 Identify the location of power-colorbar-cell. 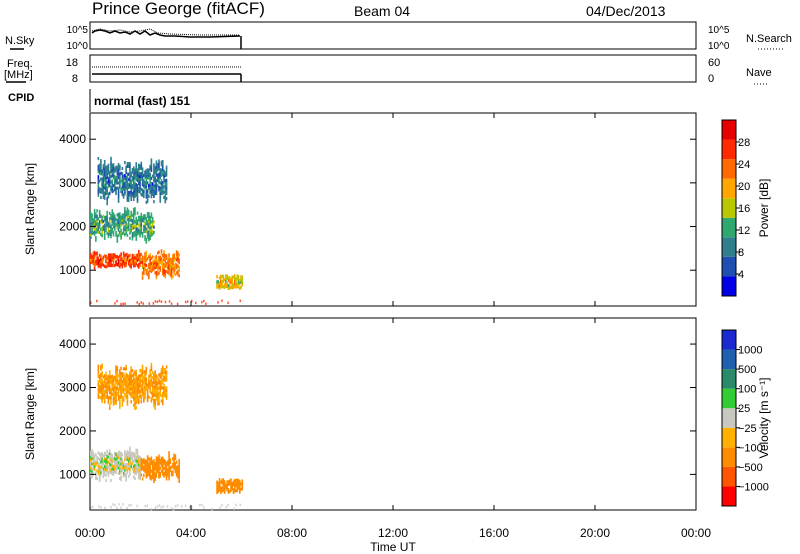
(729, 208).